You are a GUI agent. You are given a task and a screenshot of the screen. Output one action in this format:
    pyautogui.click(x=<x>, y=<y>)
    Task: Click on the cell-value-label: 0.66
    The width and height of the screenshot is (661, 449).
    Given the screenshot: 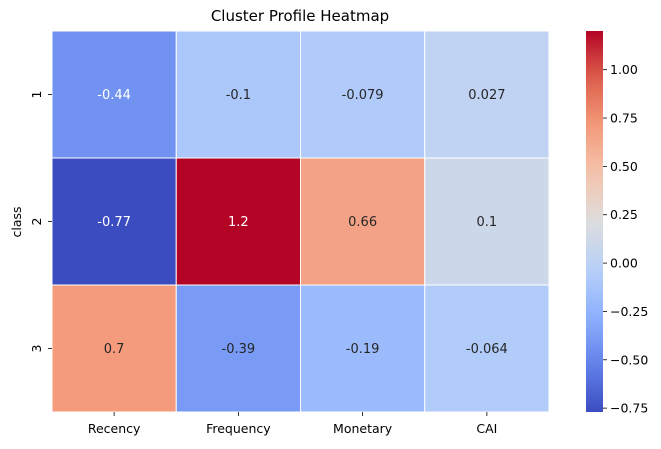 What is the action you would take?
    pyautogui.click(x=362, y=222)
    